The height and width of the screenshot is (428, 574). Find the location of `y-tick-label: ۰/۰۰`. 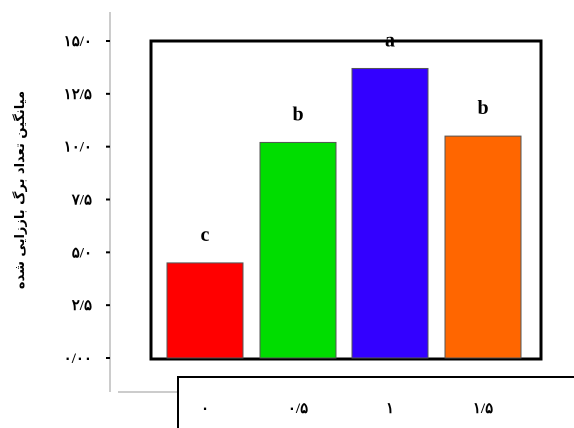

y-tick-label: ۰/۰۰ is located at coordinates (78, 359).